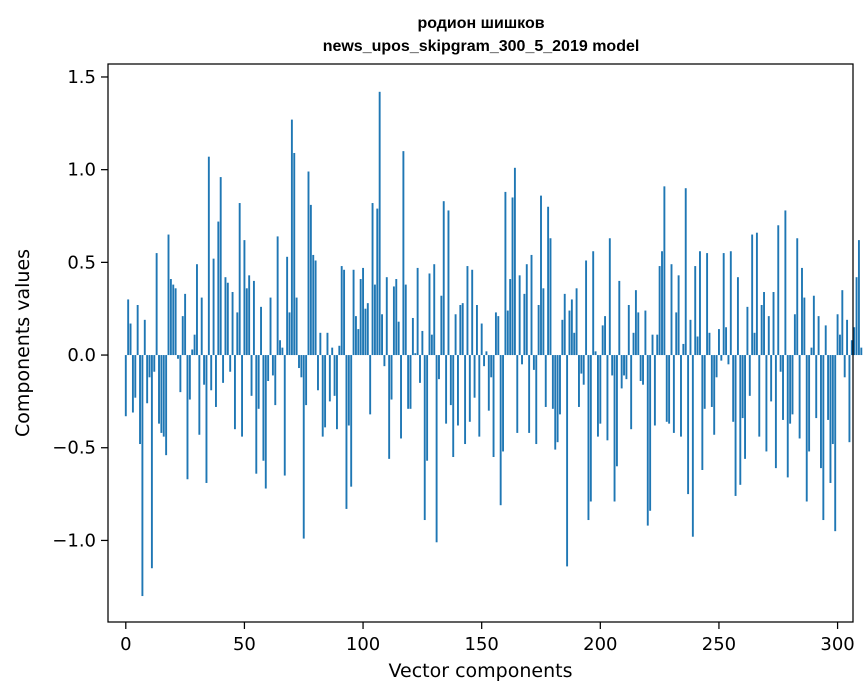 The height and width of the screenshot is (696, 867). I want to click on x-tick-label: 250, so click(719, 644).